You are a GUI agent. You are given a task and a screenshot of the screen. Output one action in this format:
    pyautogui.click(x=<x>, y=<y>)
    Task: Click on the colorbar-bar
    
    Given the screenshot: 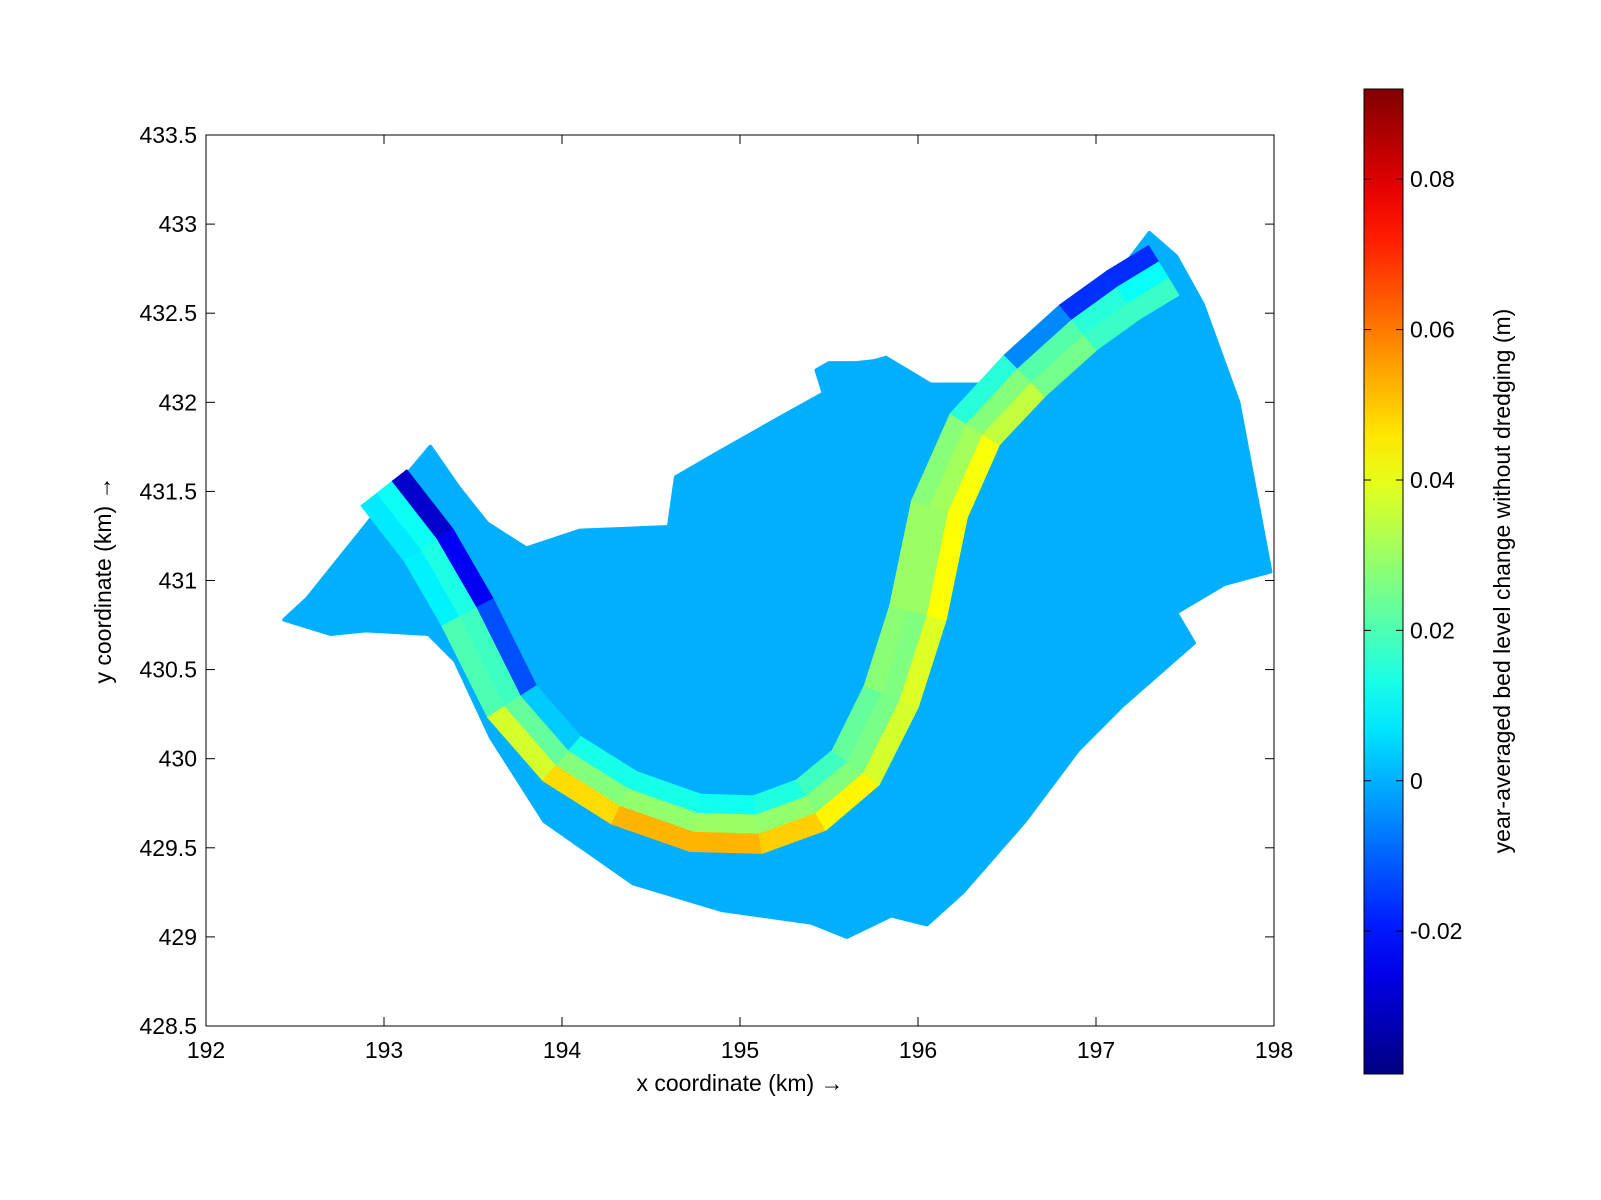 What is the action you would take?
    pyautogui.click(x=1383, y=581)
    